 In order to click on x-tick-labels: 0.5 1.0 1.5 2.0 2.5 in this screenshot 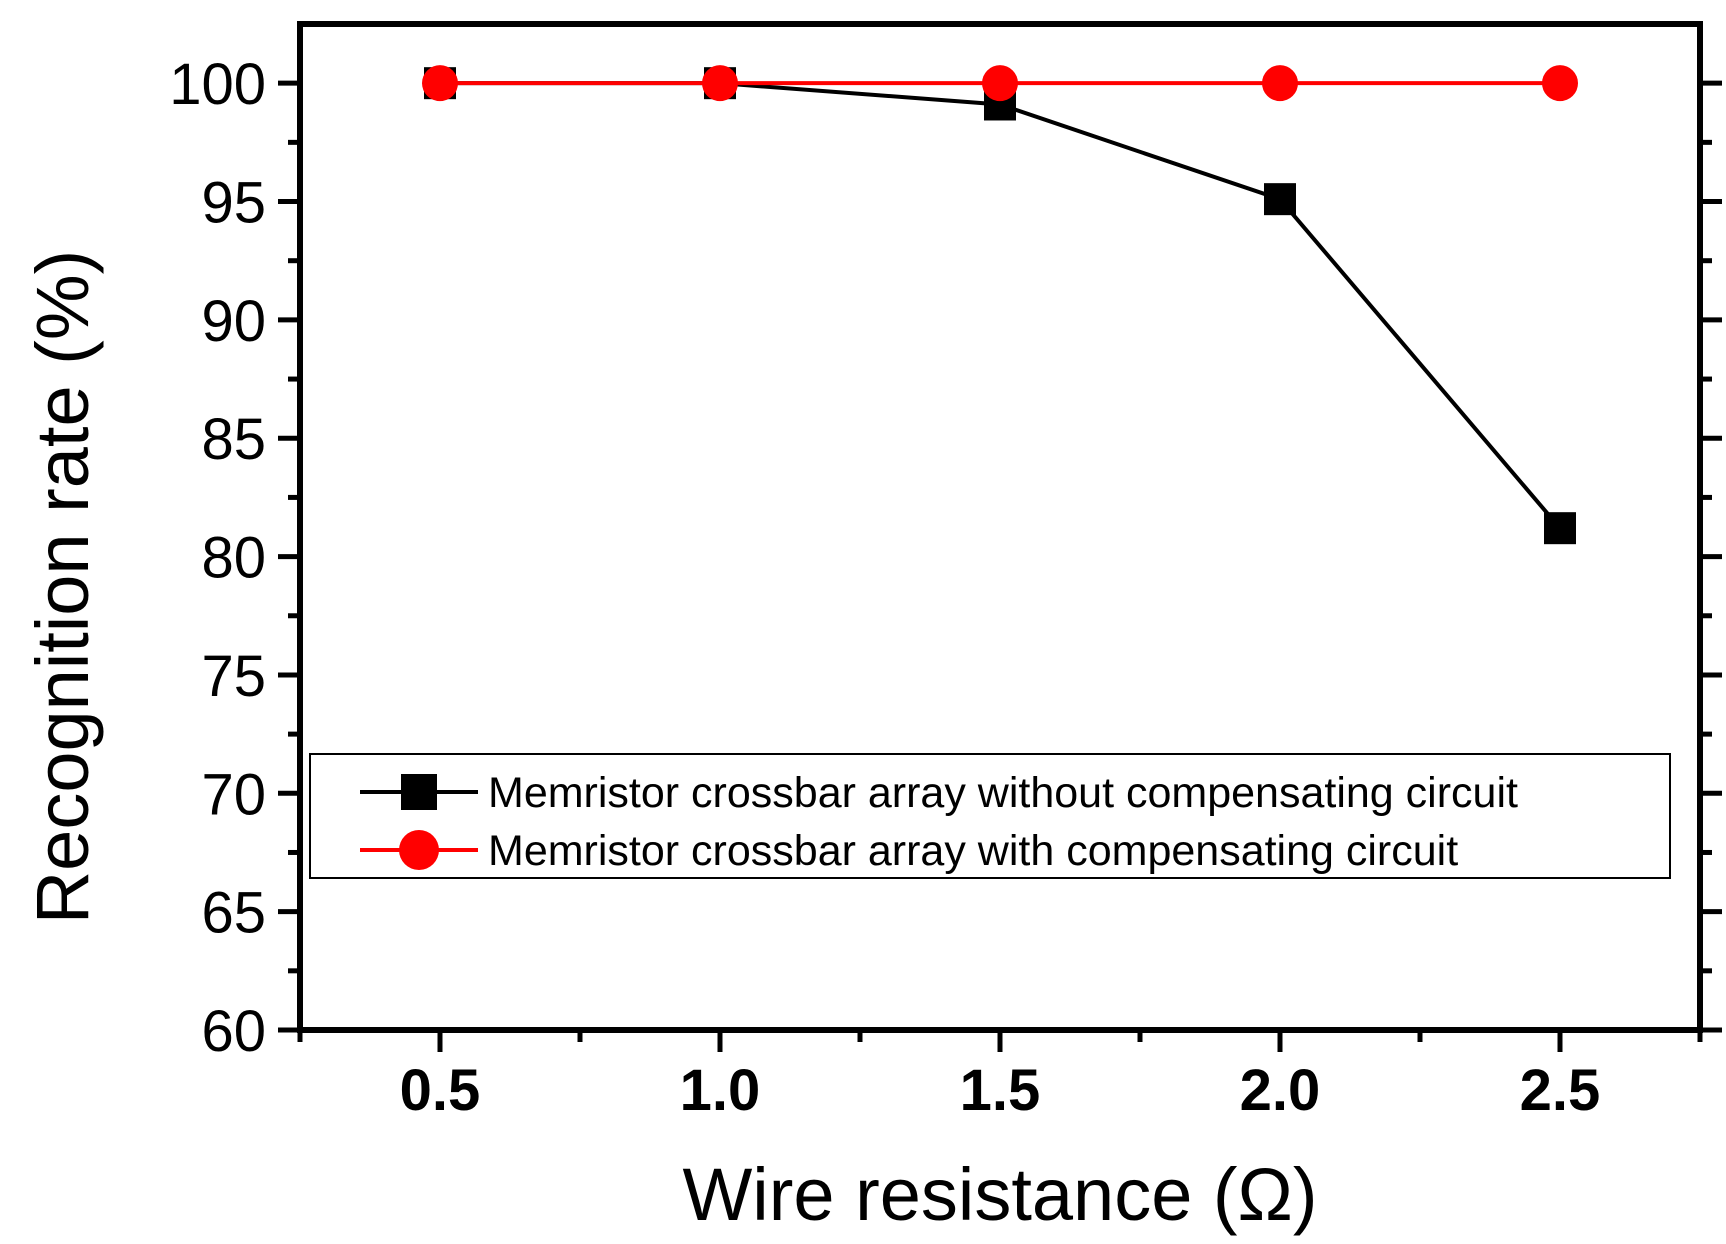, I will do `click(1000, 1090)`.